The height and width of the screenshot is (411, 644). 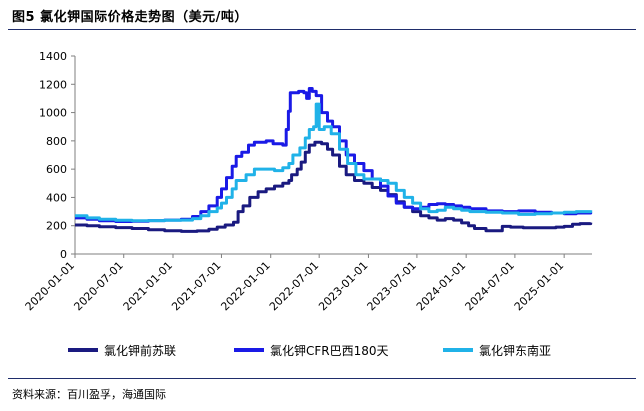 I want to click on legend-label-3: 氯化钾东南亚, so click(x=515, y=350).